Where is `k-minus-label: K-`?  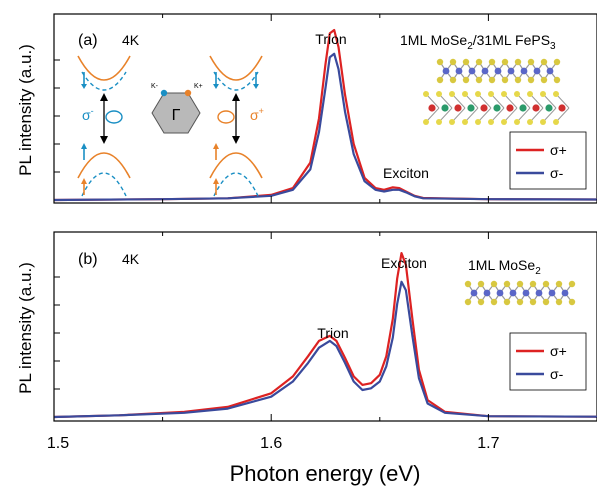
k-minus-label: K- is located at coordinates (155, 86).